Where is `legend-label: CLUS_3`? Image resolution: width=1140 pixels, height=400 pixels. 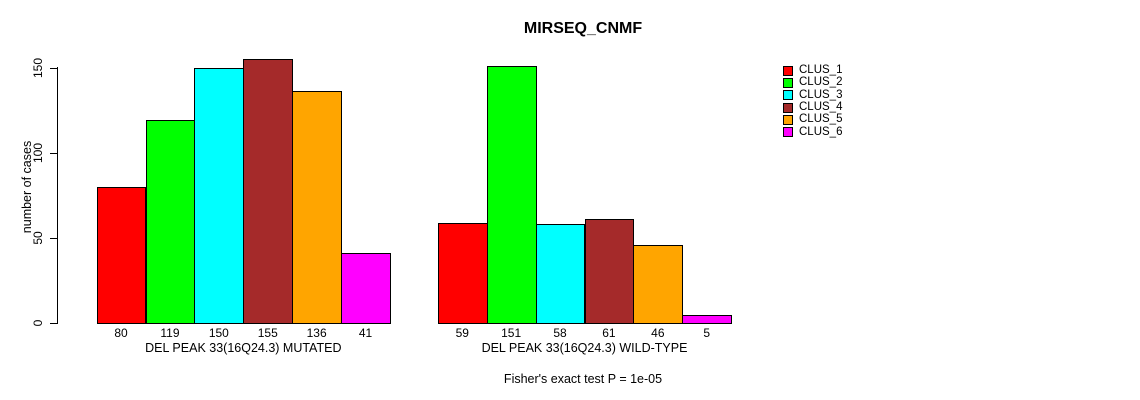 legend-label: CLUS_3 is located at coordinates (821, 94).